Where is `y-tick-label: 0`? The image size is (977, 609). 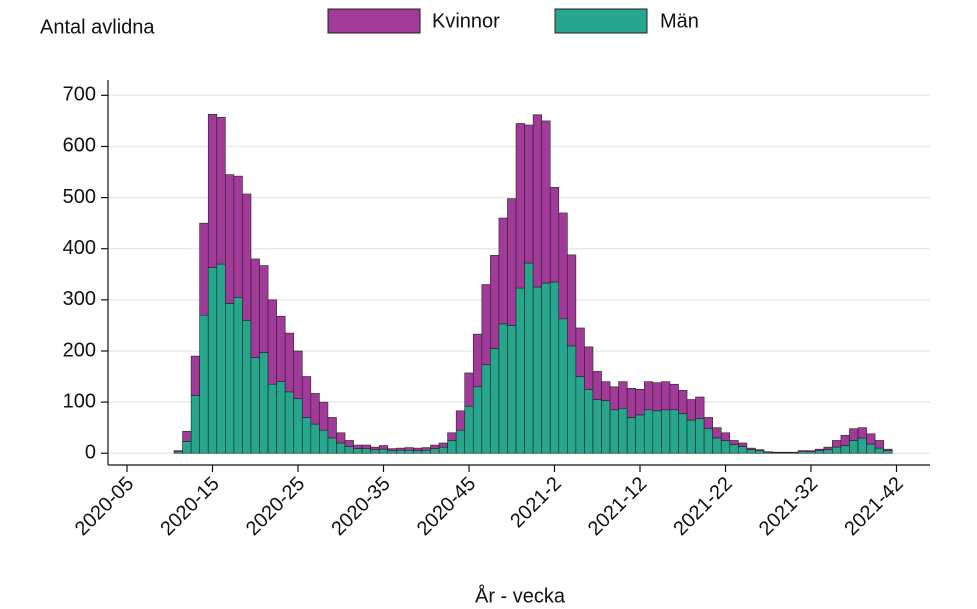
y-tick-label: 0 is located at coordinates (90, 453).